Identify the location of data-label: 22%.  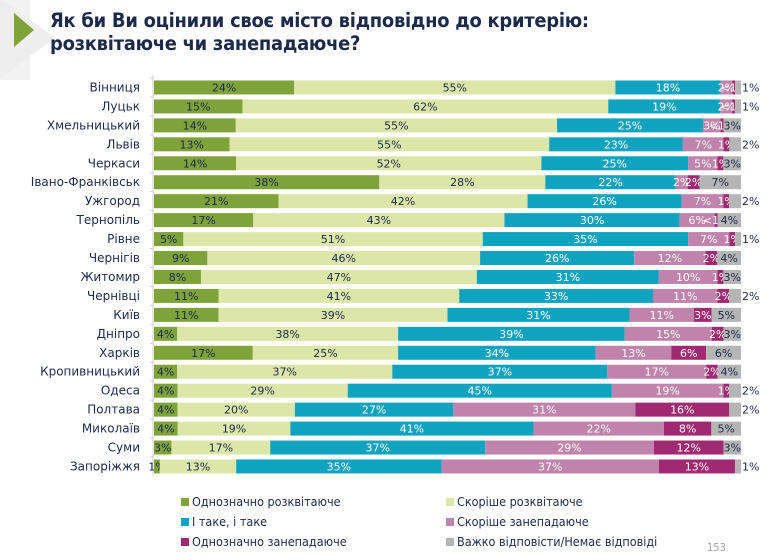
(610, 182).